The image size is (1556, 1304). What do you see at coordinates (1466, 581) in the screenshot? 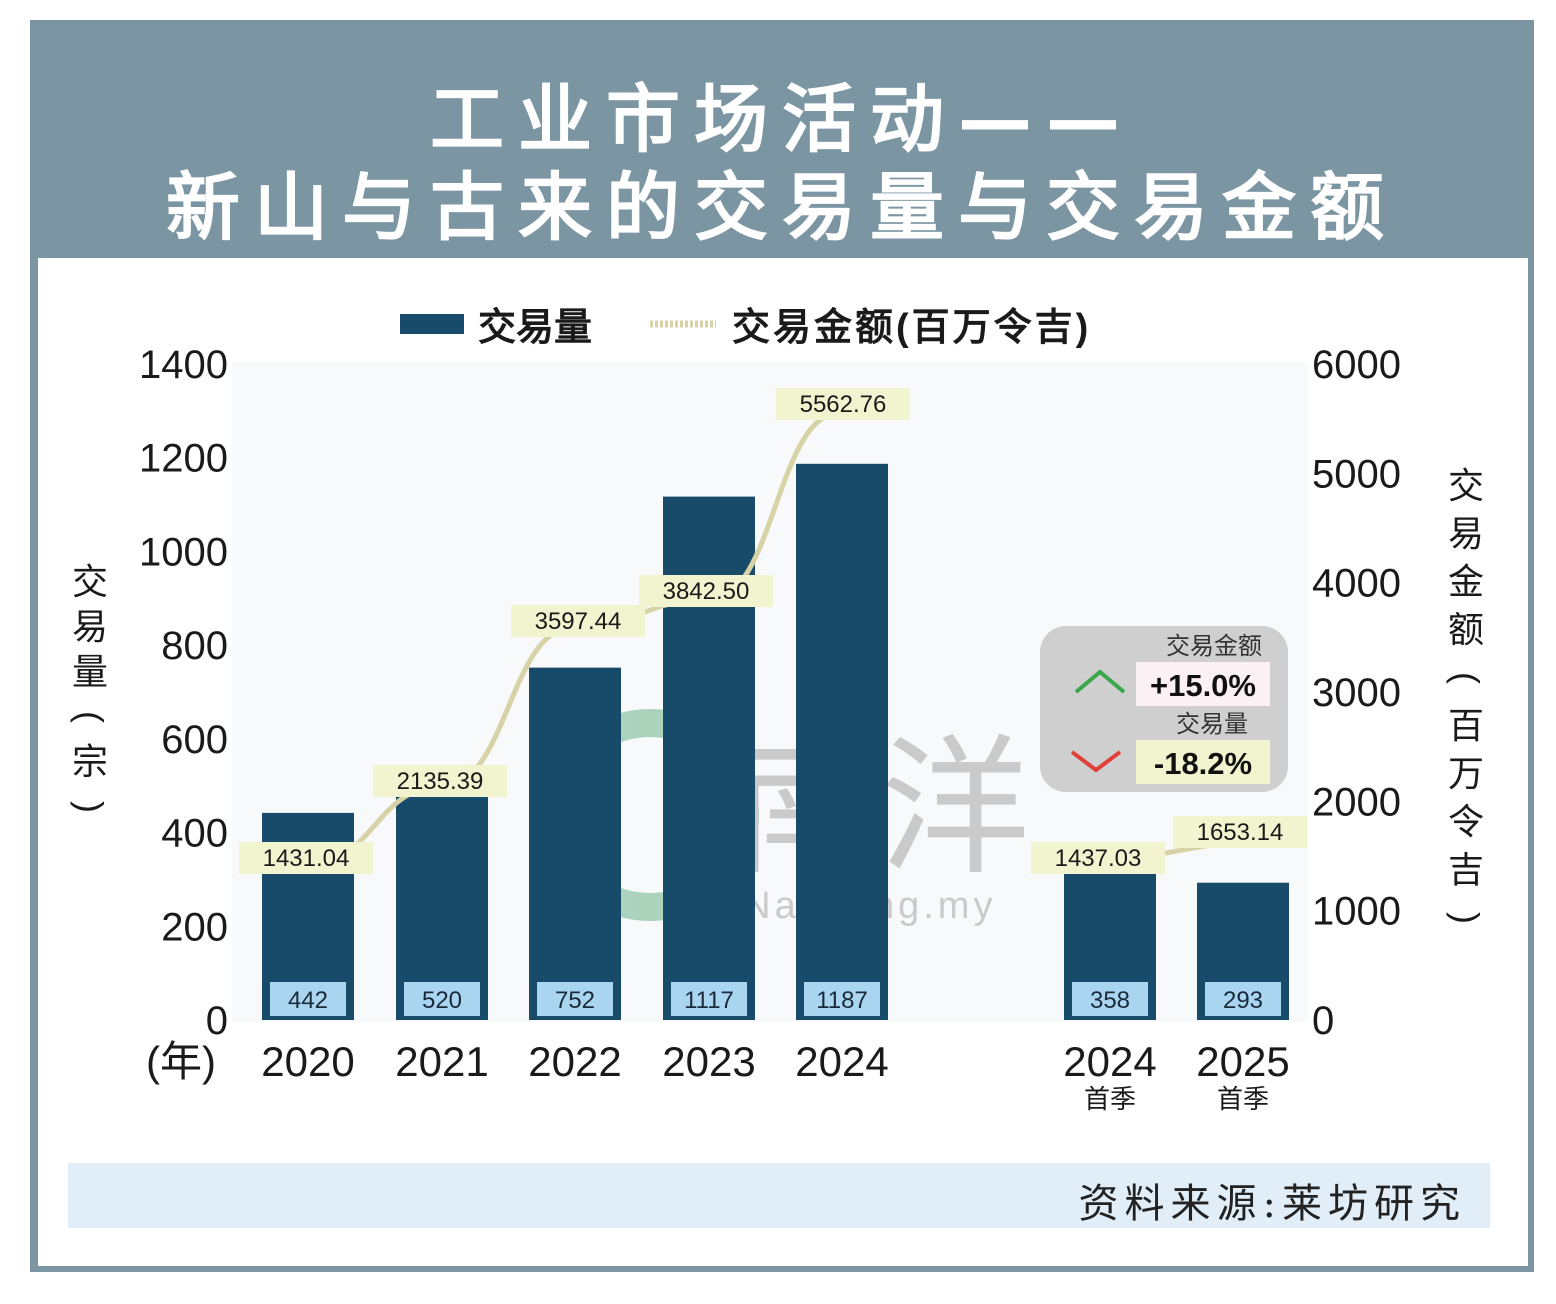
I see `axis-title-char: 金` at bounding box center [1466, 581].